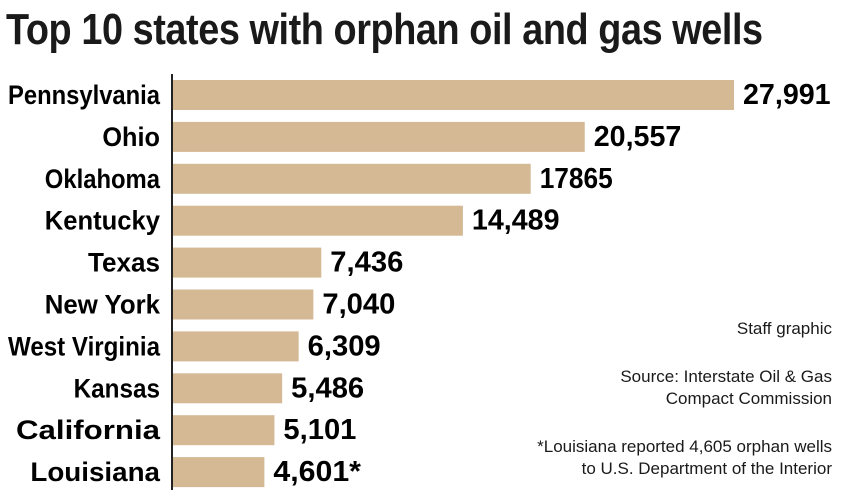 The height and width of the screenshot is (500, 842). I want to click on bar-louisiana, so click(218, 472).